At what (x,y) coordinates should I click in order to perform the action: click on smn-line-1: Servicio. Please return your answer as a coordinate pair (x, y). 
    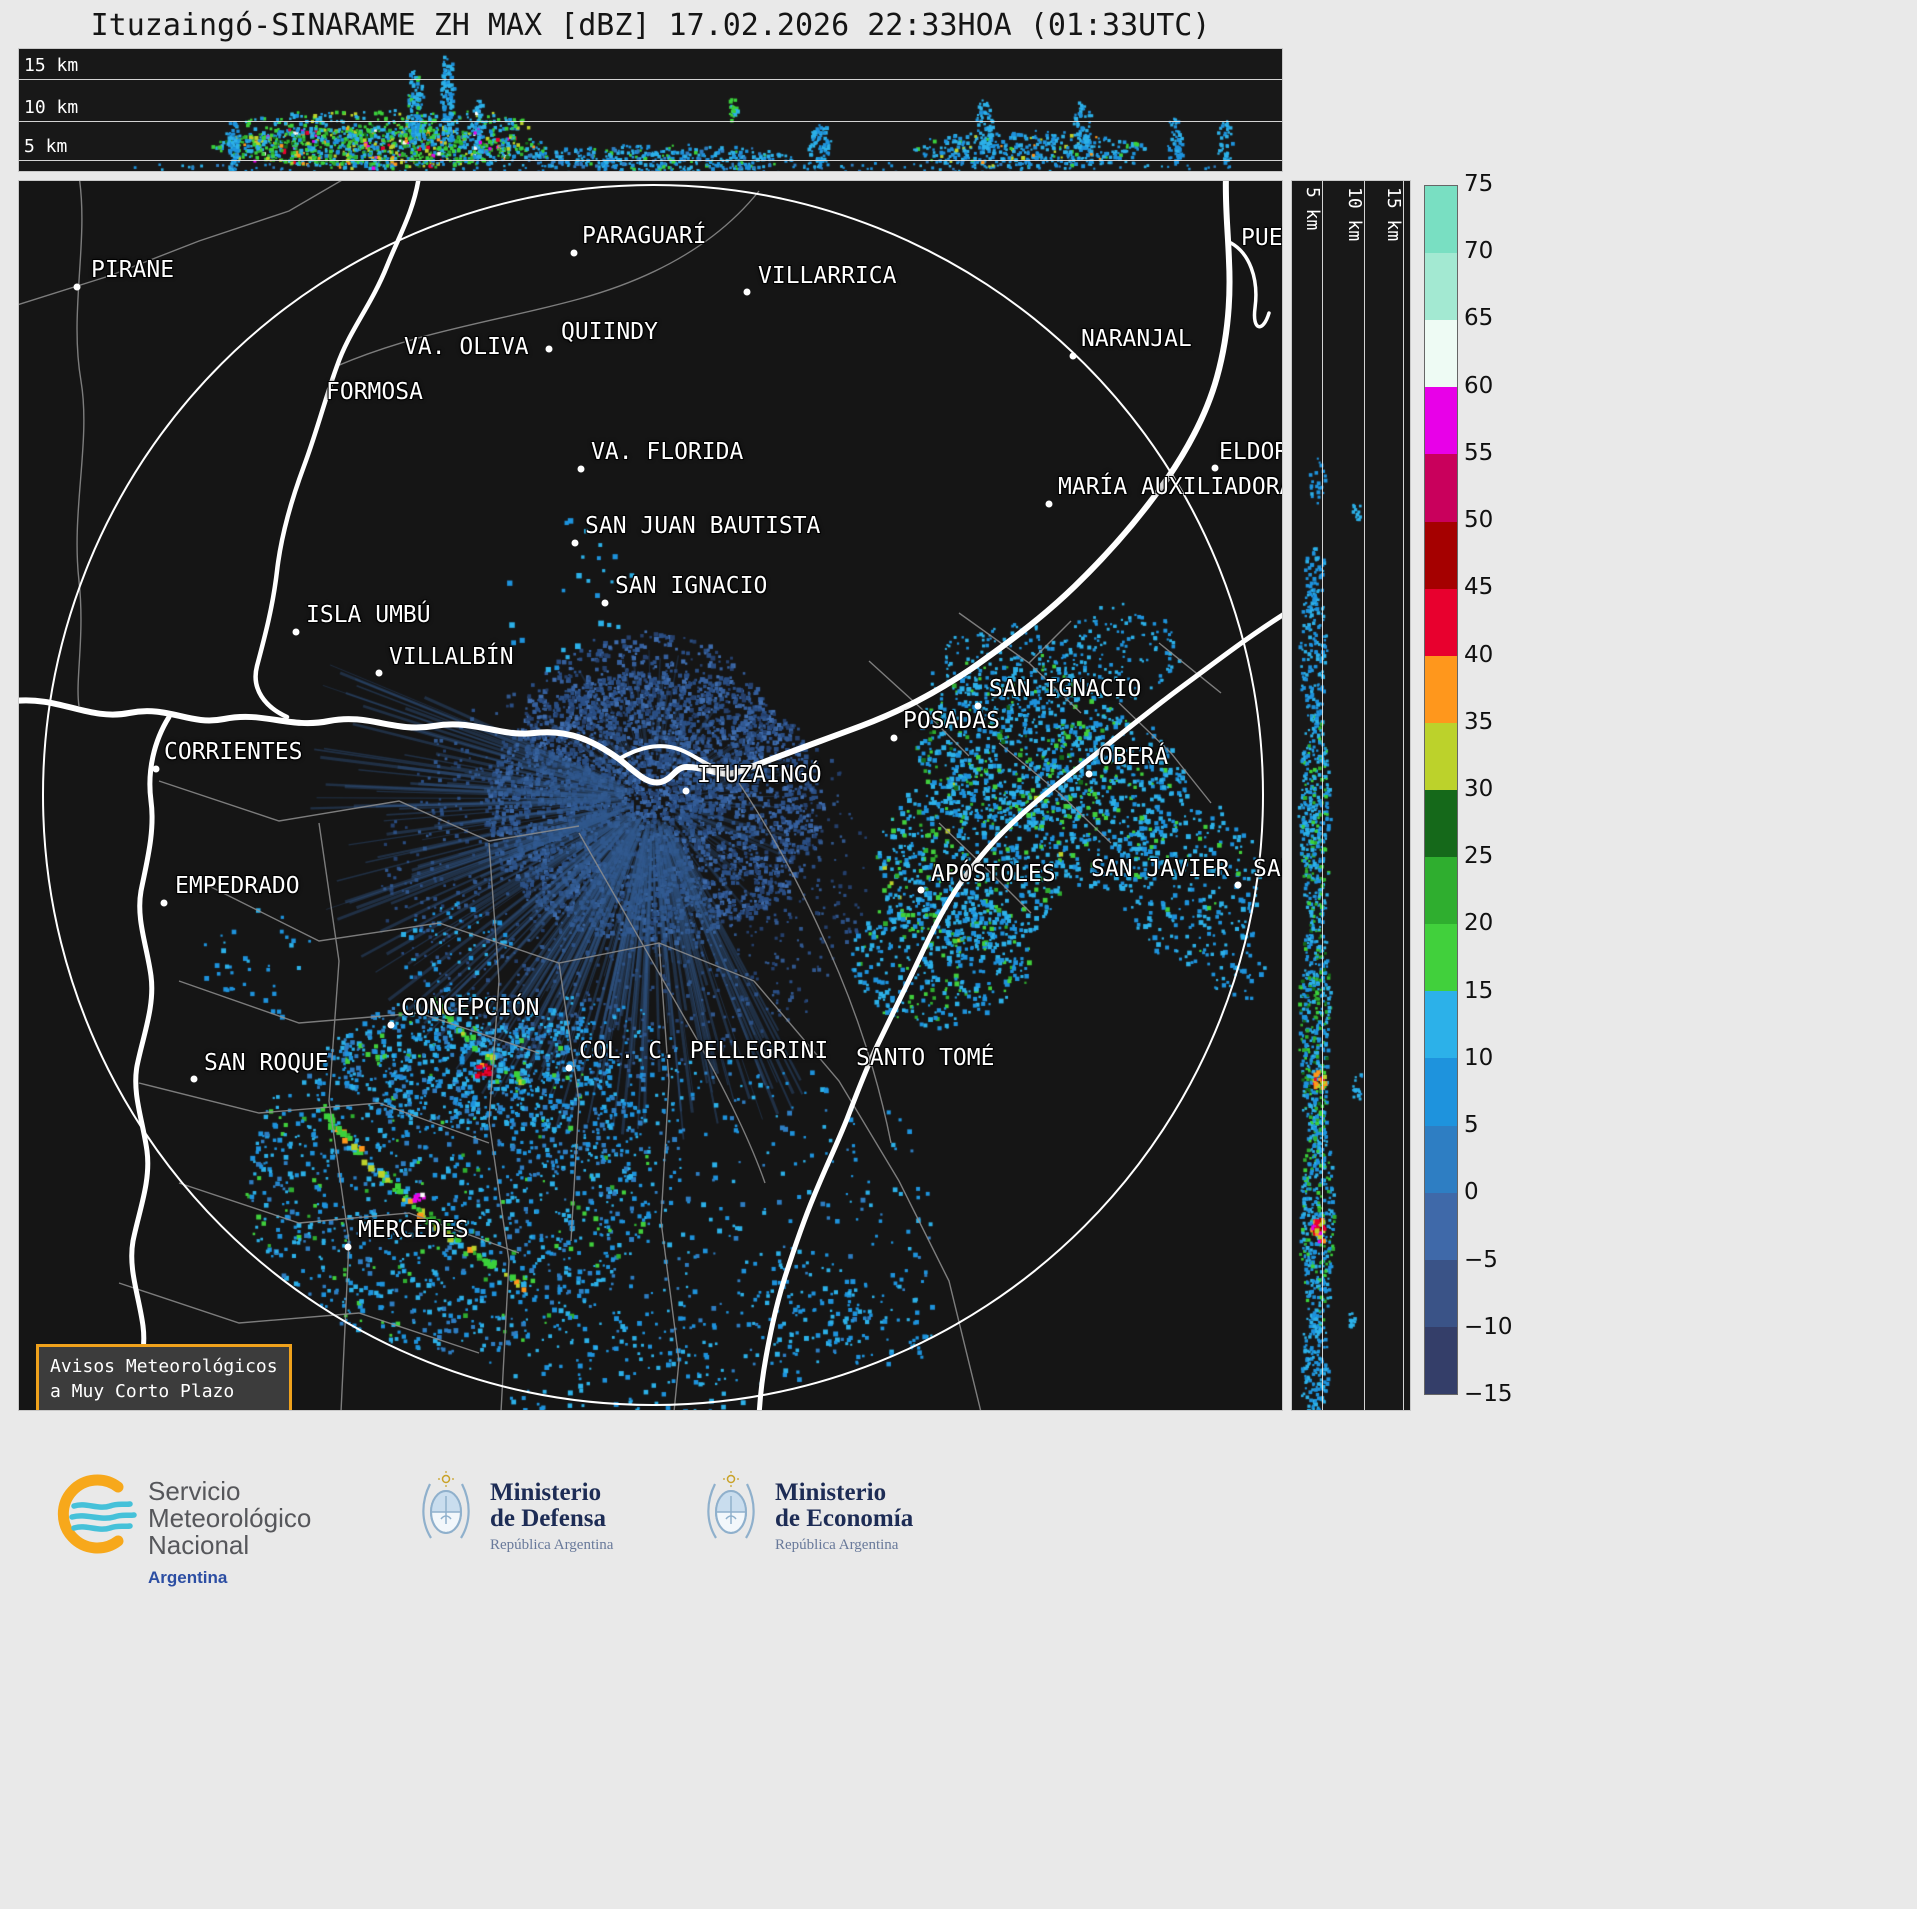
    Looking at the image, I should click on (194, 1491).